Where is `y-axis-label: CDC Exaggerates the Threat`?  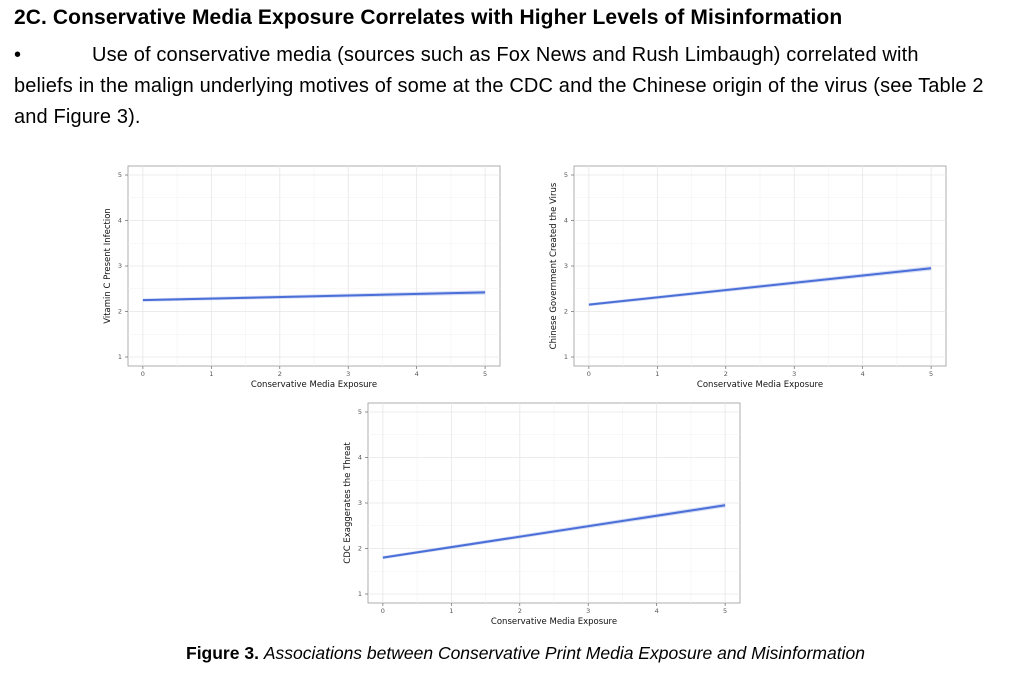 y-axis-label: CDC Exaggerates the Threat is located at coordinates (348, 503).